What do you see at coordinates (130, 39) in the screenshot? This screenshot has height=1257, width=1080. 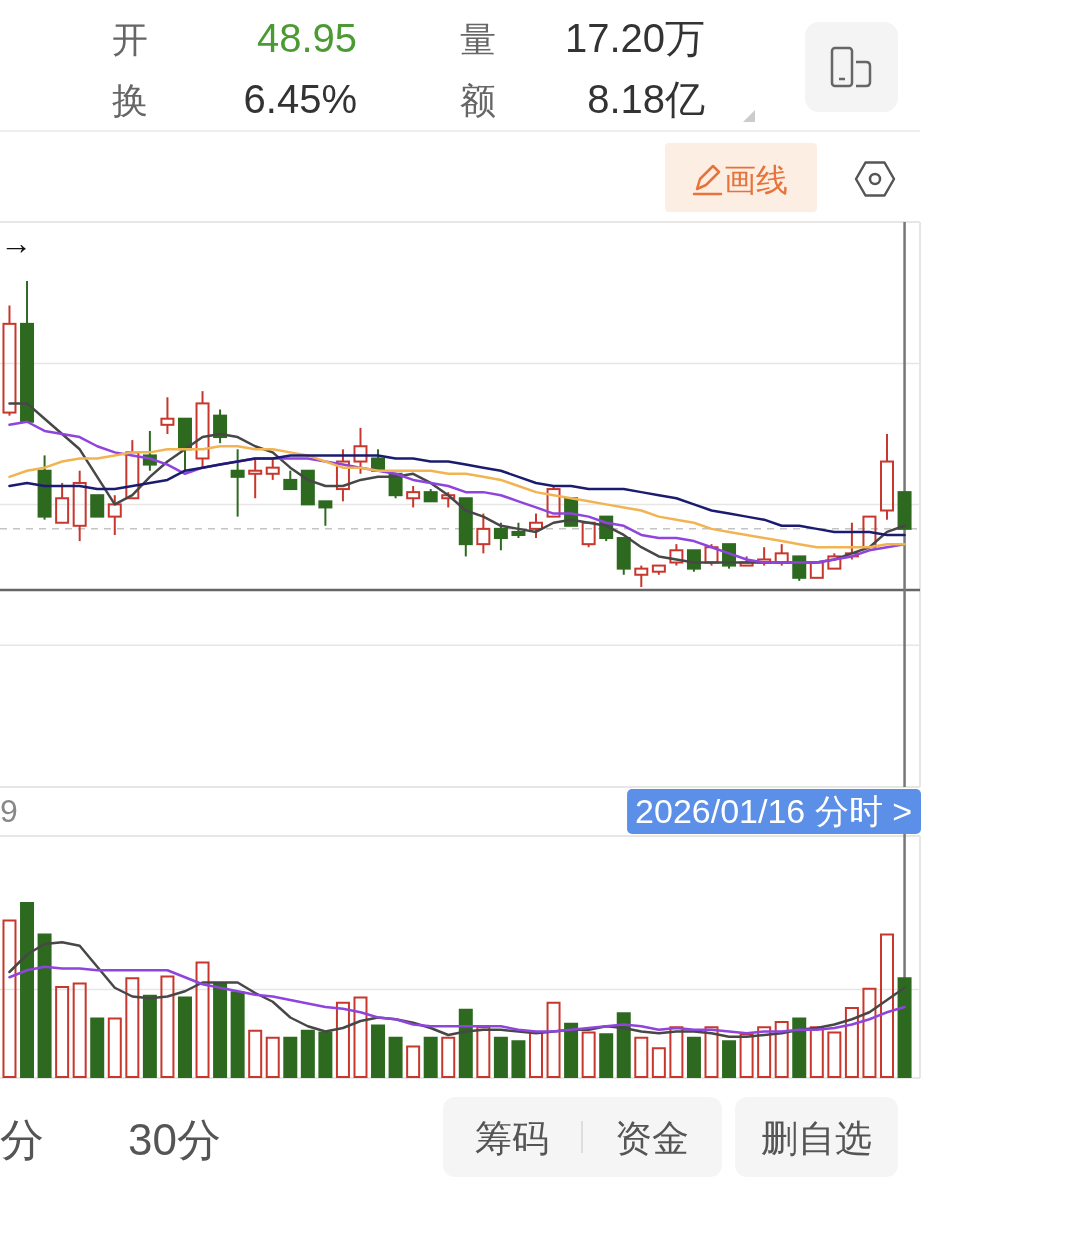 I see `text: 开` at bounding box center [130, 39].